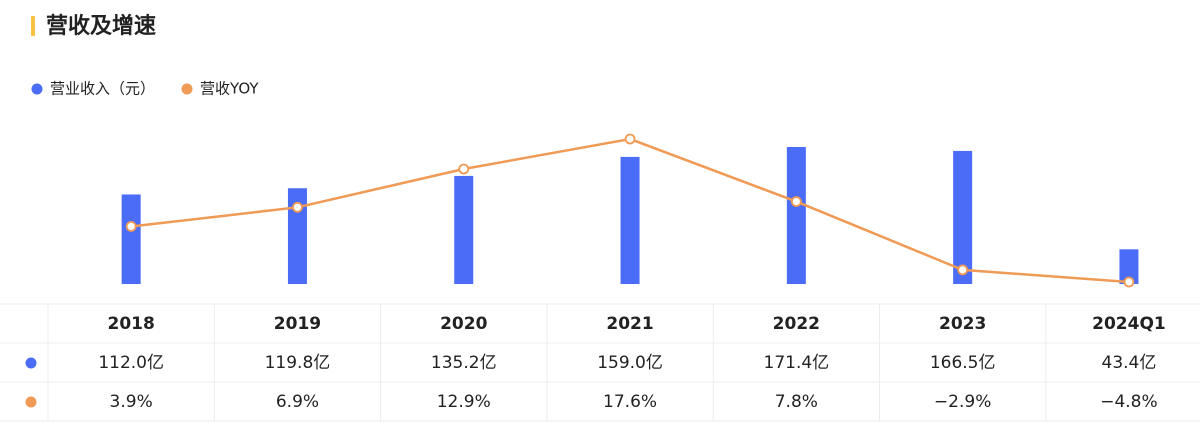 This screenshot has height=441, width=1200. What do you see at coordinates (102, 89) in the screenshot?
I see `legend-label: 营业收入（元）` at bounding box center [102, 89].